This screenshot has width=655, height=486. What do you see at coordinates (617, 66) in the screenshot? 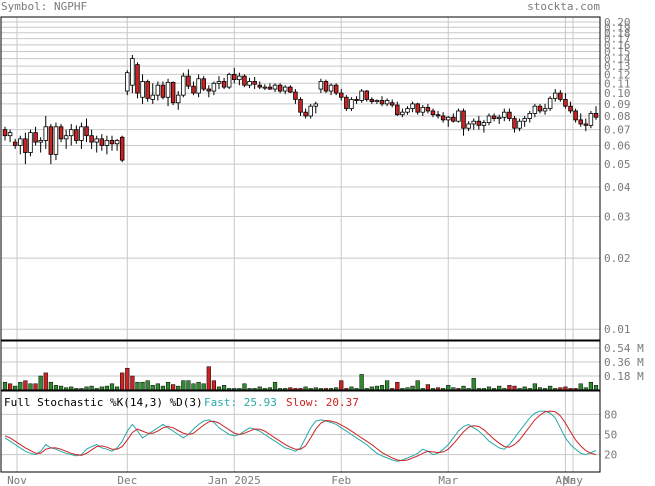
I see `price-axis-label: 0.13` at bounding box center [617, 66].